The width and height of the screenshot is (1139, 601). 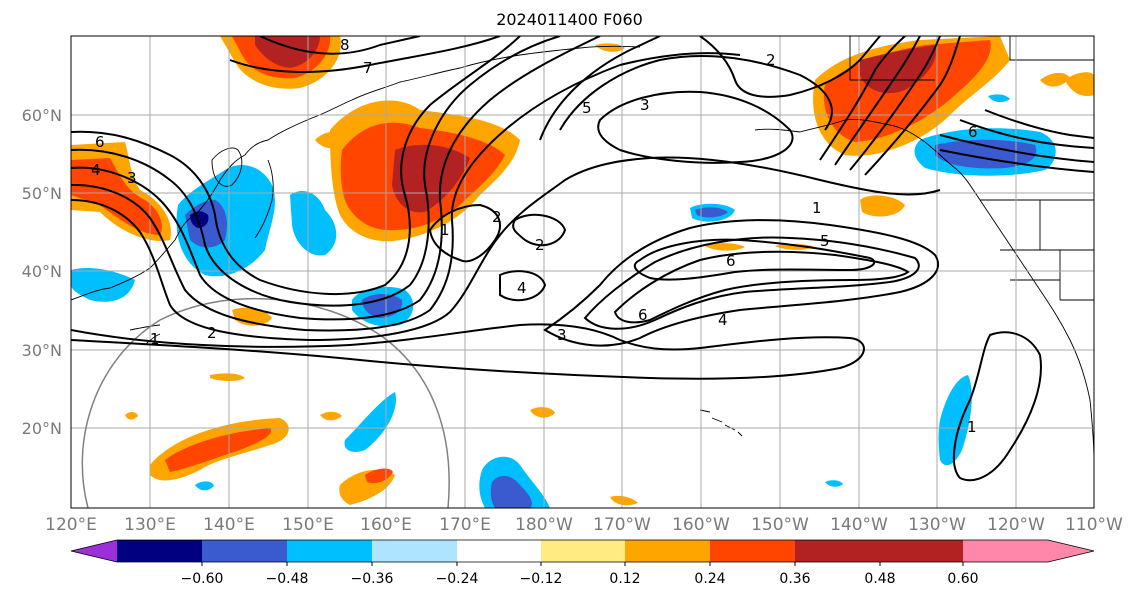 I want to click on contour-label: 8, so click(x=345, y=45).